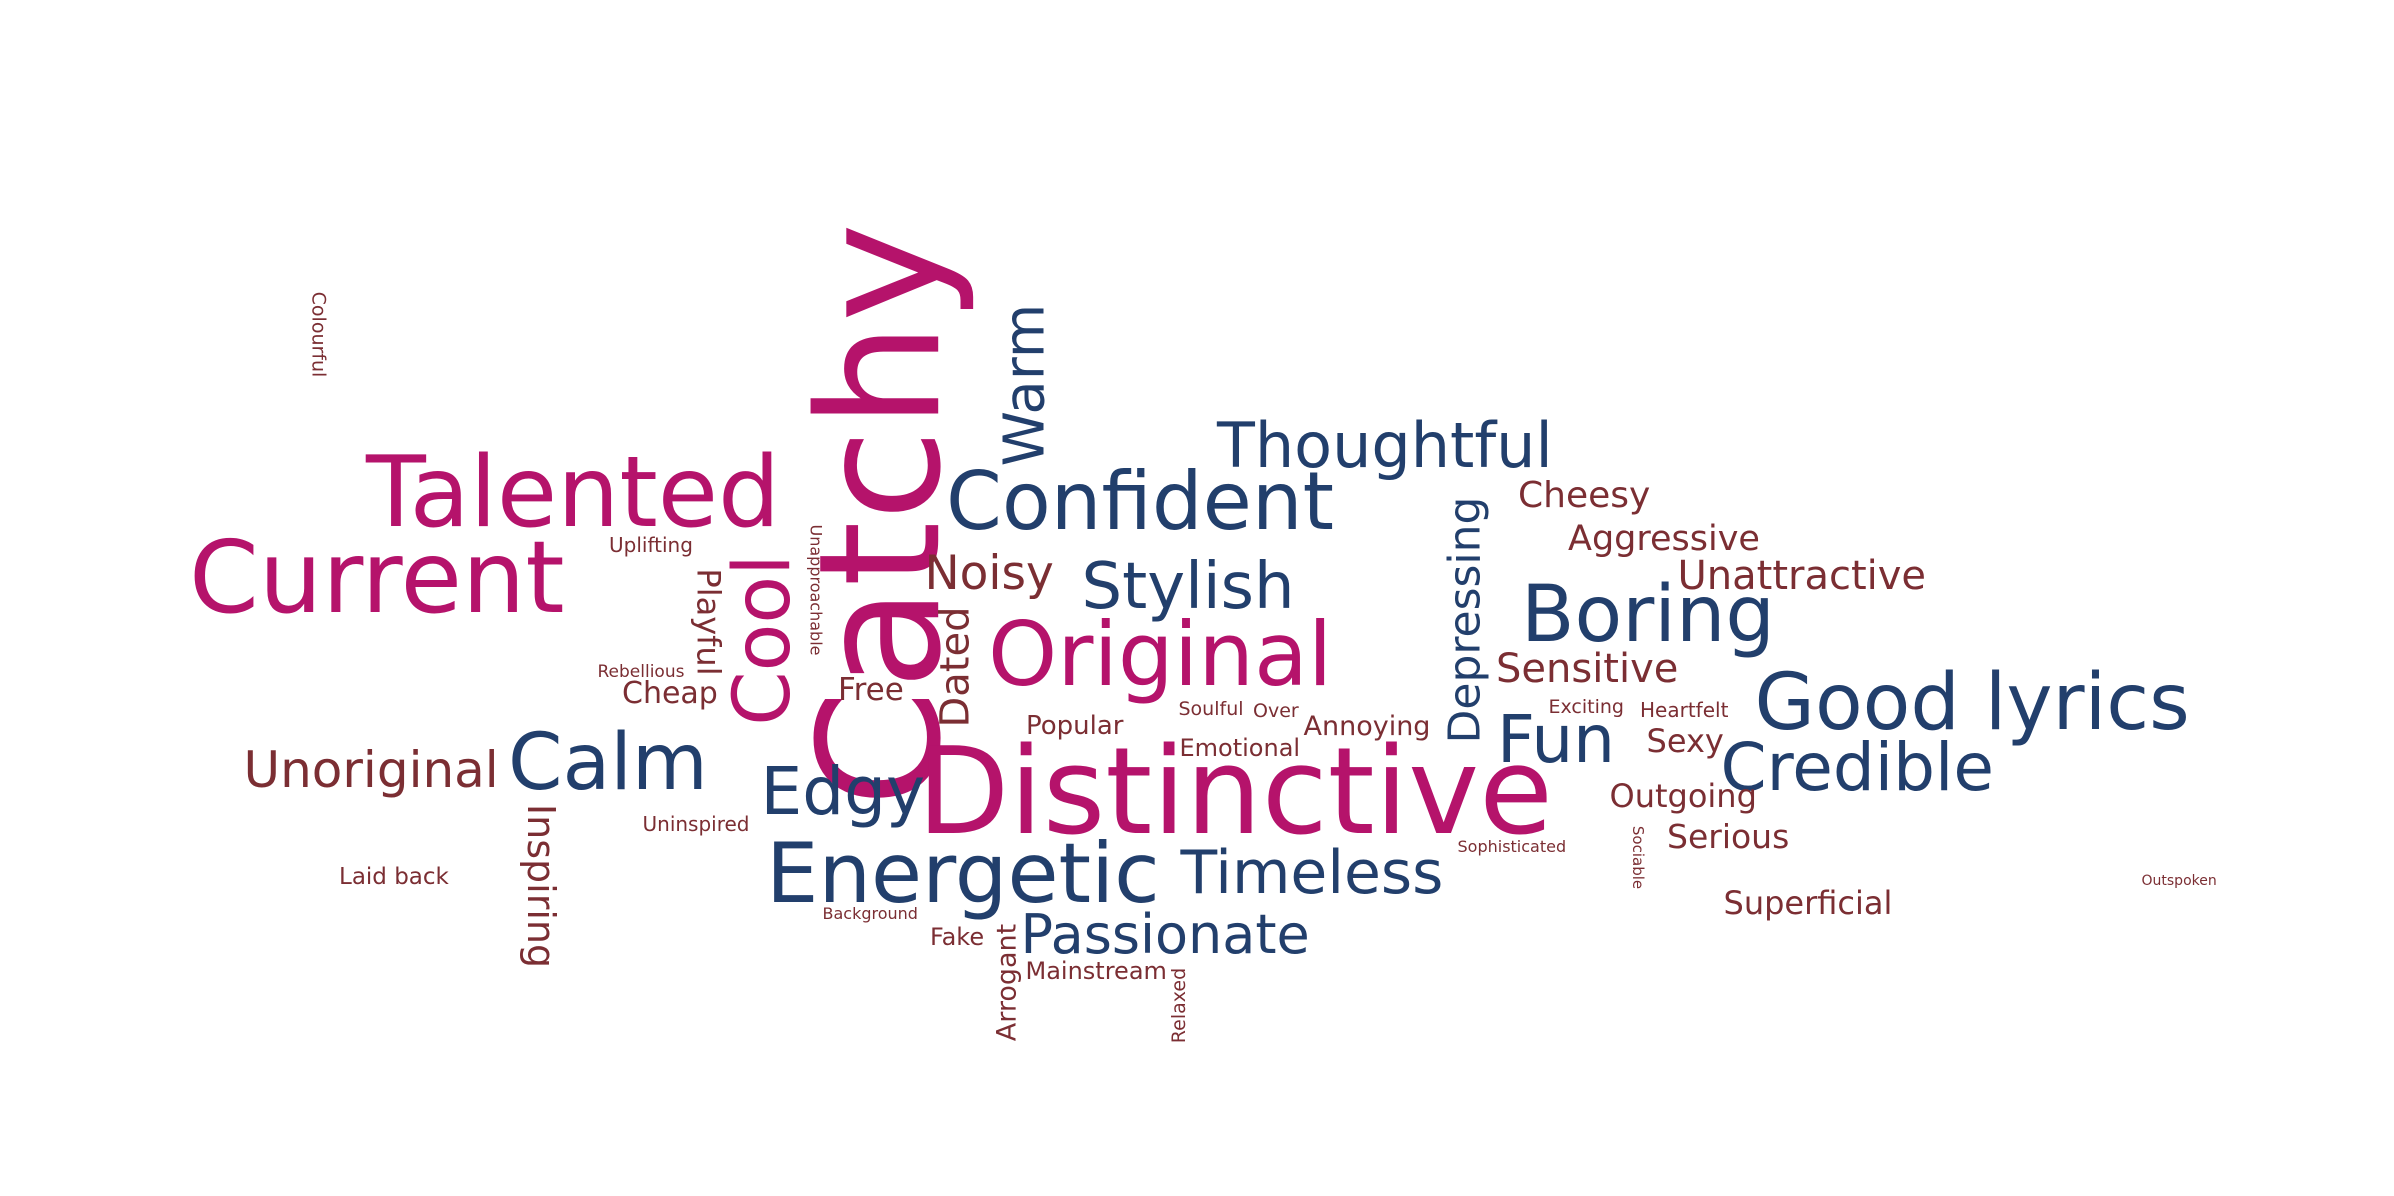 The width and height of the screenshot is (2394, 1196). Describe the element at coordinates (955, 667) in the screenshot. I see `word-dated: Dated` at that location.